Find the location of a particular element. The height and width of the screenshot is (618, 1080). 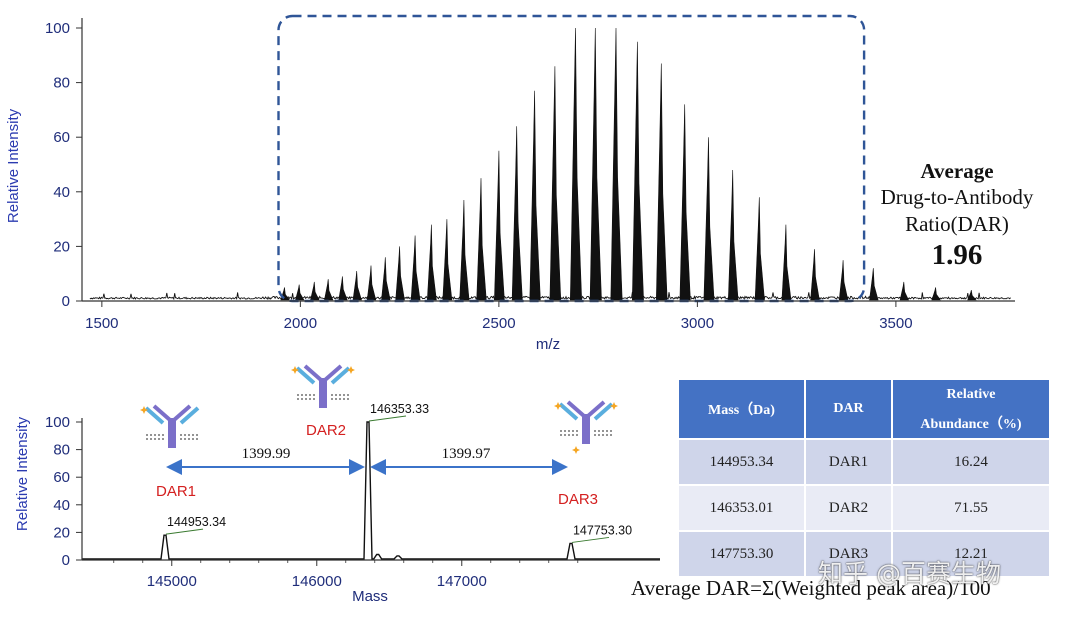

header-dar: DAR is located at coordinates (848, 409).